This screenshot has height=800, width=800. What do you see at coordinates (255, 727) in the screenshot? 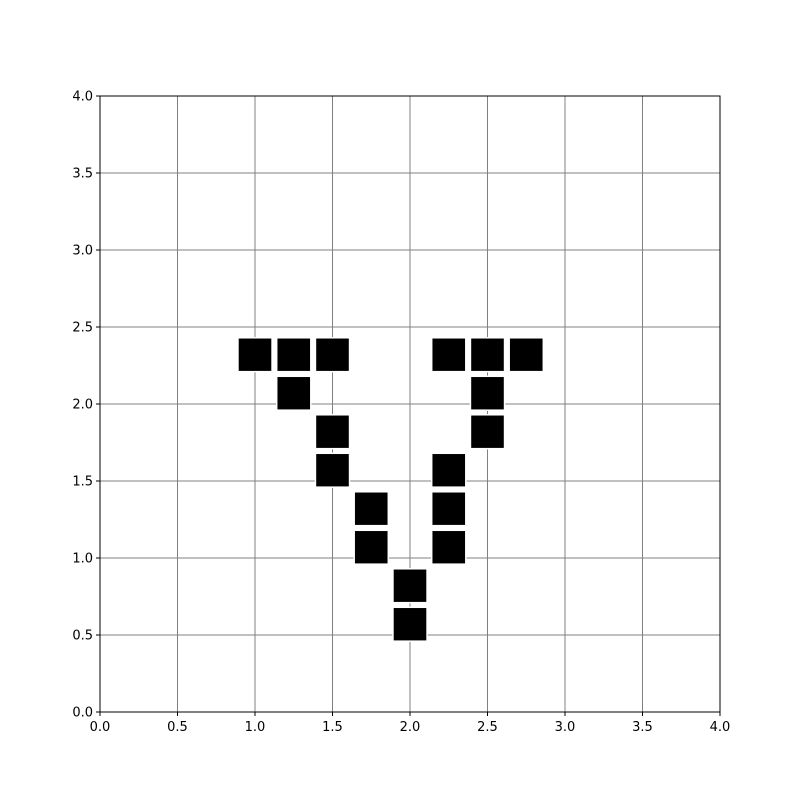
I see `x-tick-label: 1.0` at bounding box center [255, 727].